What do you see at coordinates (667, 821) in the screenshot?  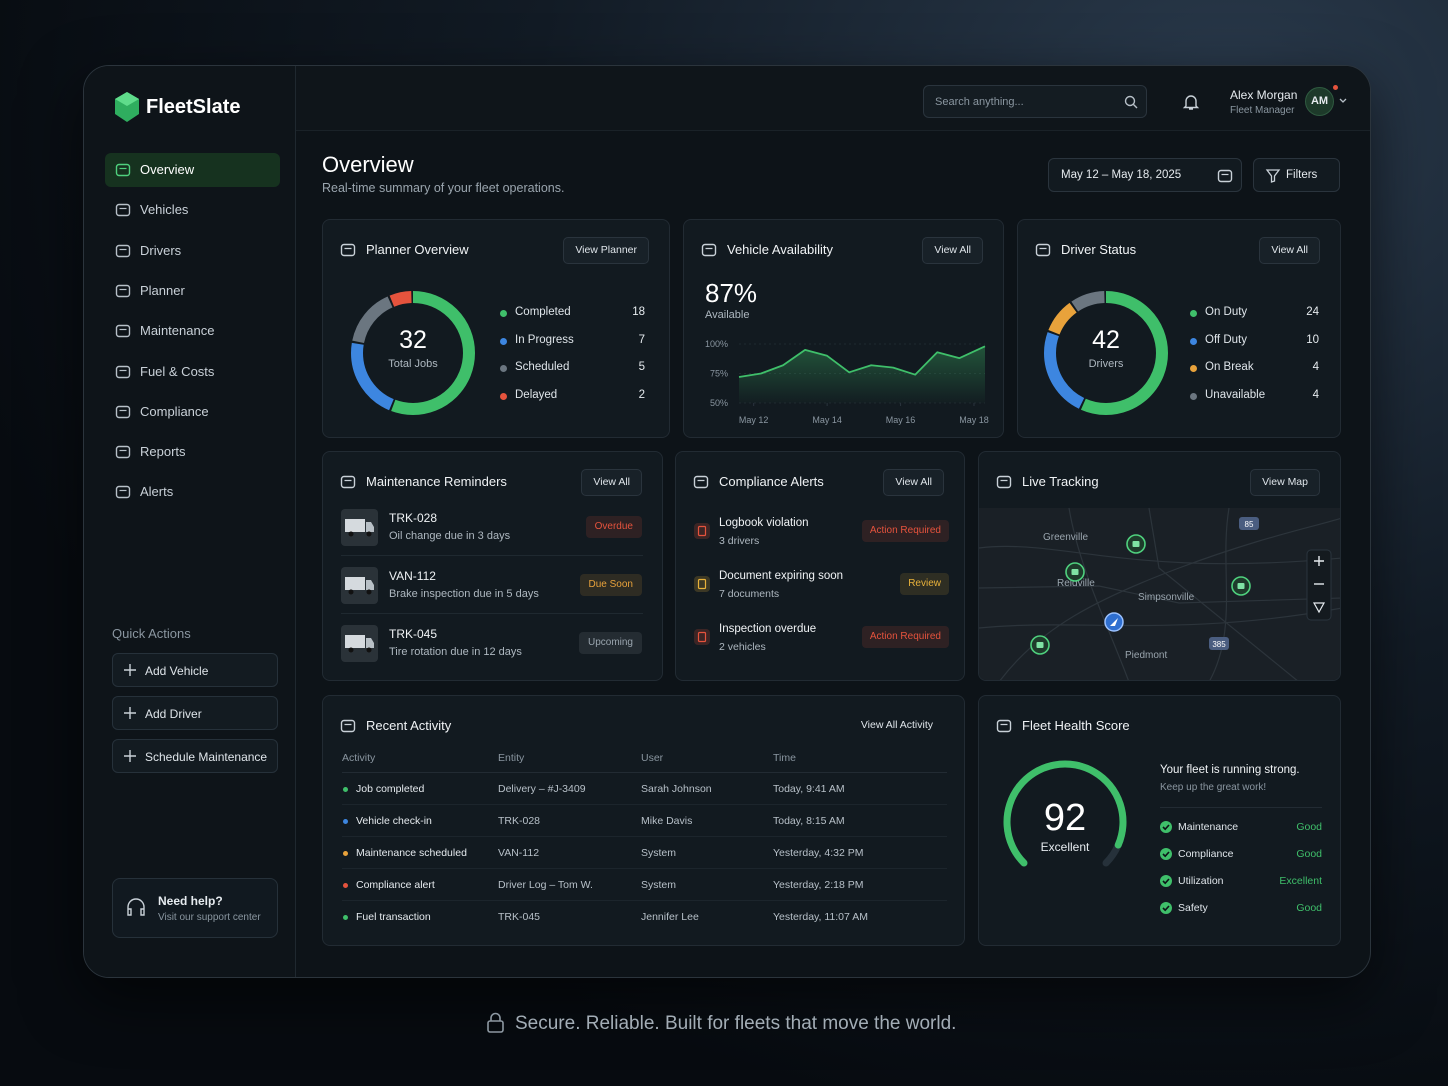 I see `table-cell: Mike Davis` at bounding box center [667, 821].